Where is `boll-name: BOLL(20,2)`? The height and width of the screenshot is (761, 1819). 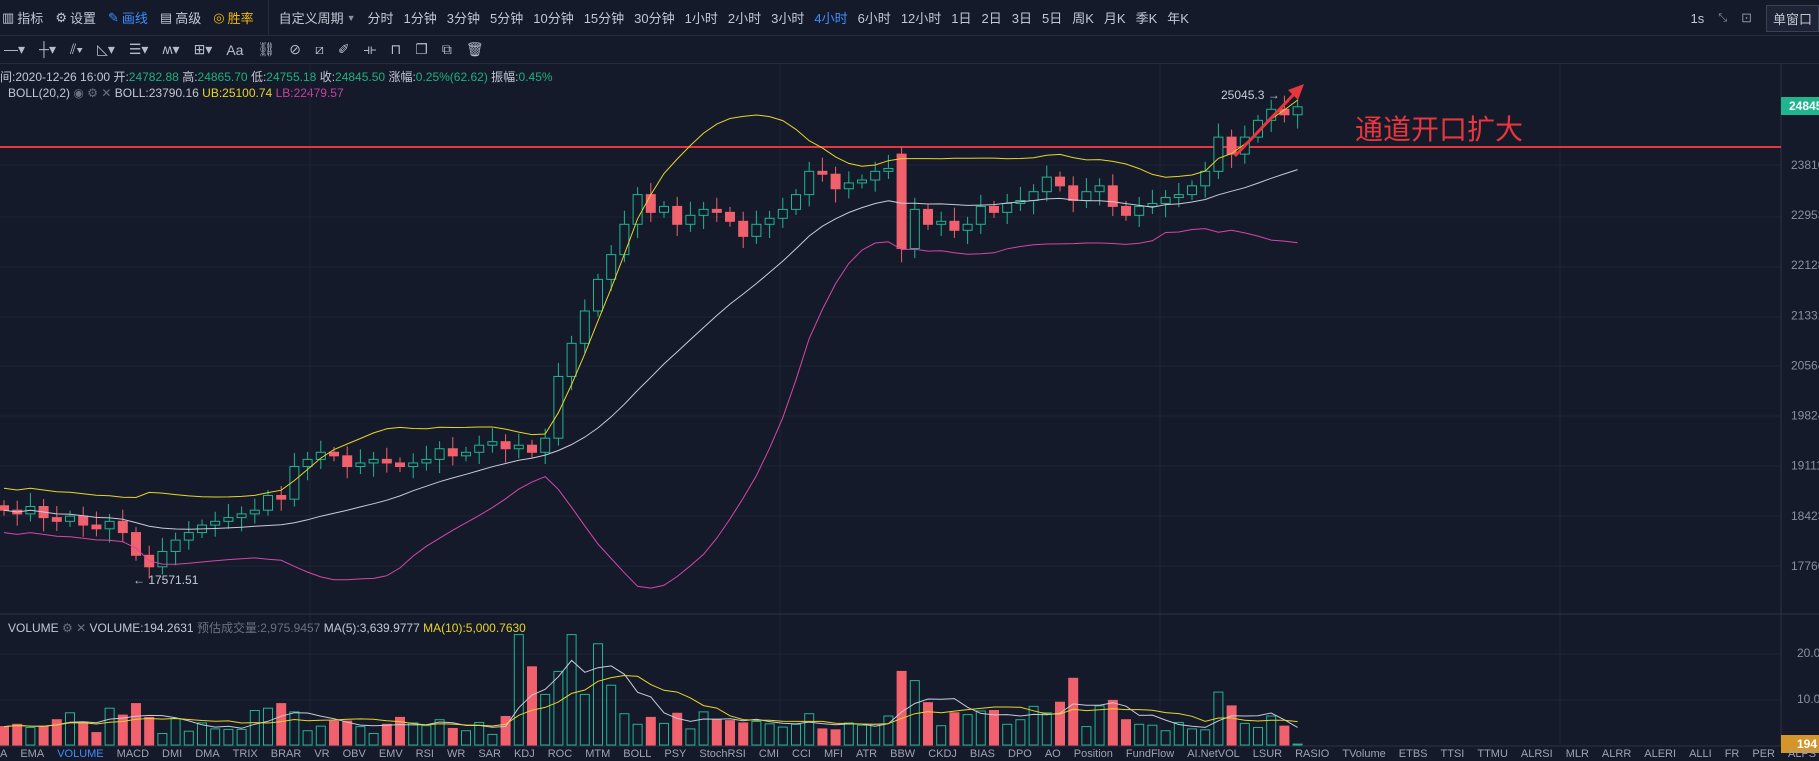 boll-name: BOLL(20,2) is located at coordinates (39, 93).